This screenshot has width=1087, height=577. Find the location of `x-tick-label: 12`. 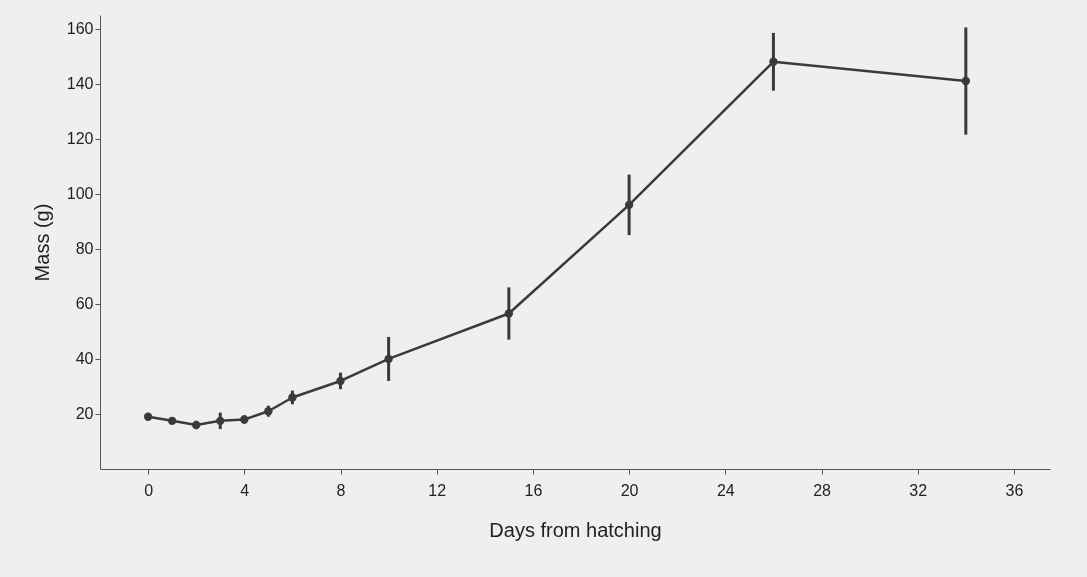

x-tick-label: 12 is located at coordinates (437, 490).